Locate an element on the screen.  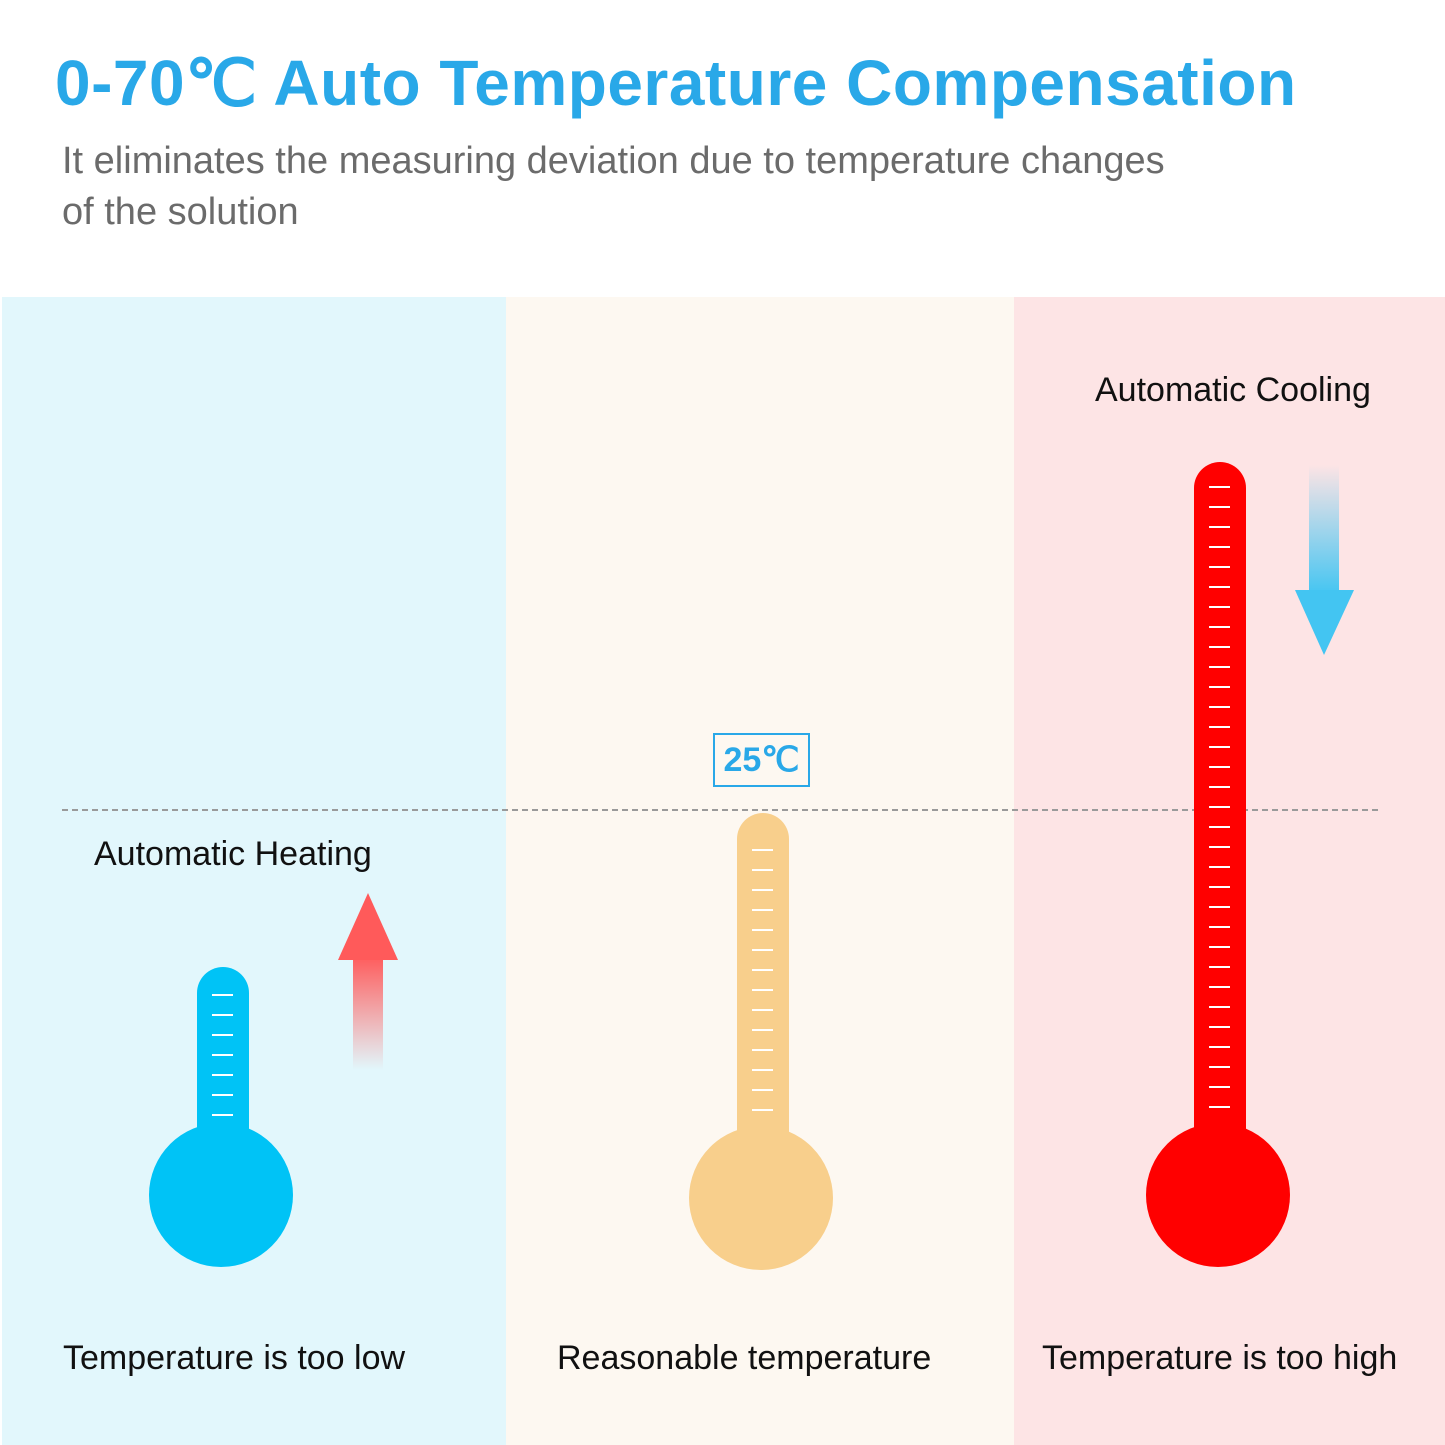
caption-too-low: Temperature is too low is located at coordinates (234, 1358).